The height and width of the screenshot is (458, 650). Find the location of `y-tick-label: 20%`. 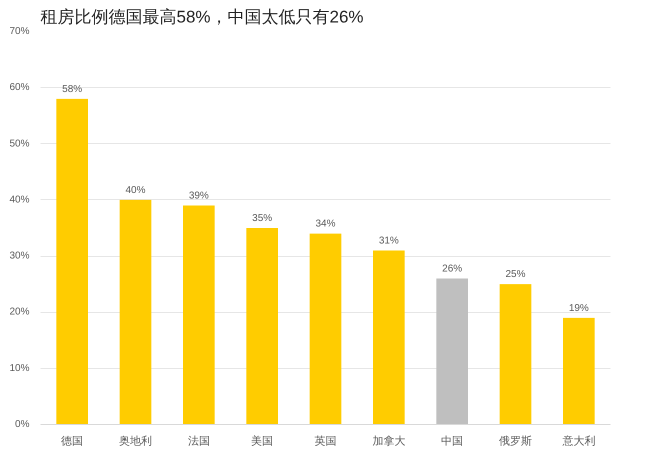

y-tick-label: 20% is located at coordinates (19, 312).